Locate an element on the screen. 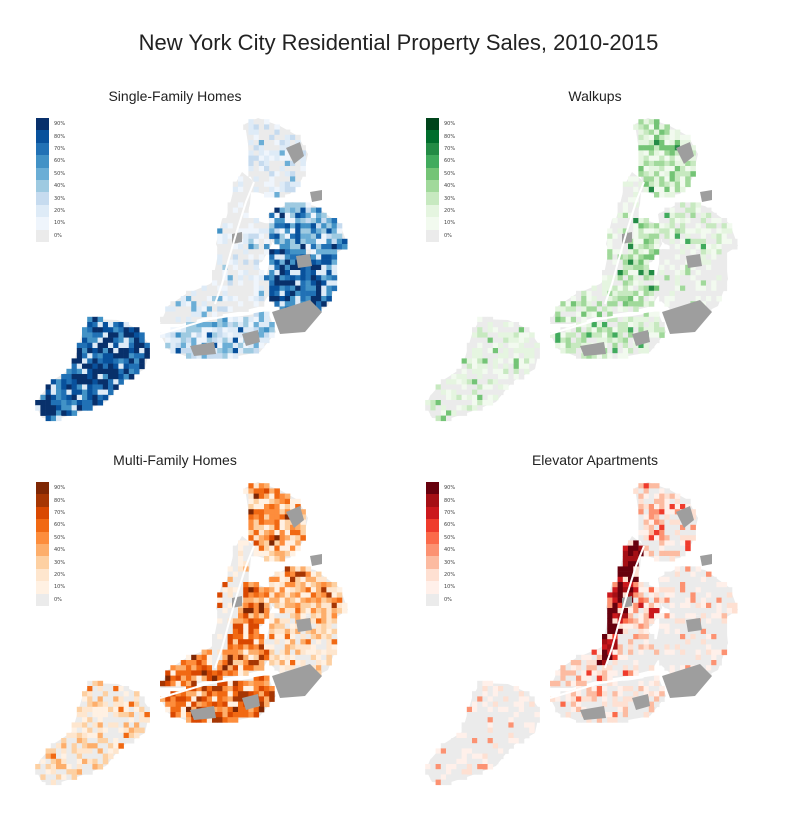 The width and height of the screenshot is (797, 824). legend-label: 30% is located at coordinates (60, 562).